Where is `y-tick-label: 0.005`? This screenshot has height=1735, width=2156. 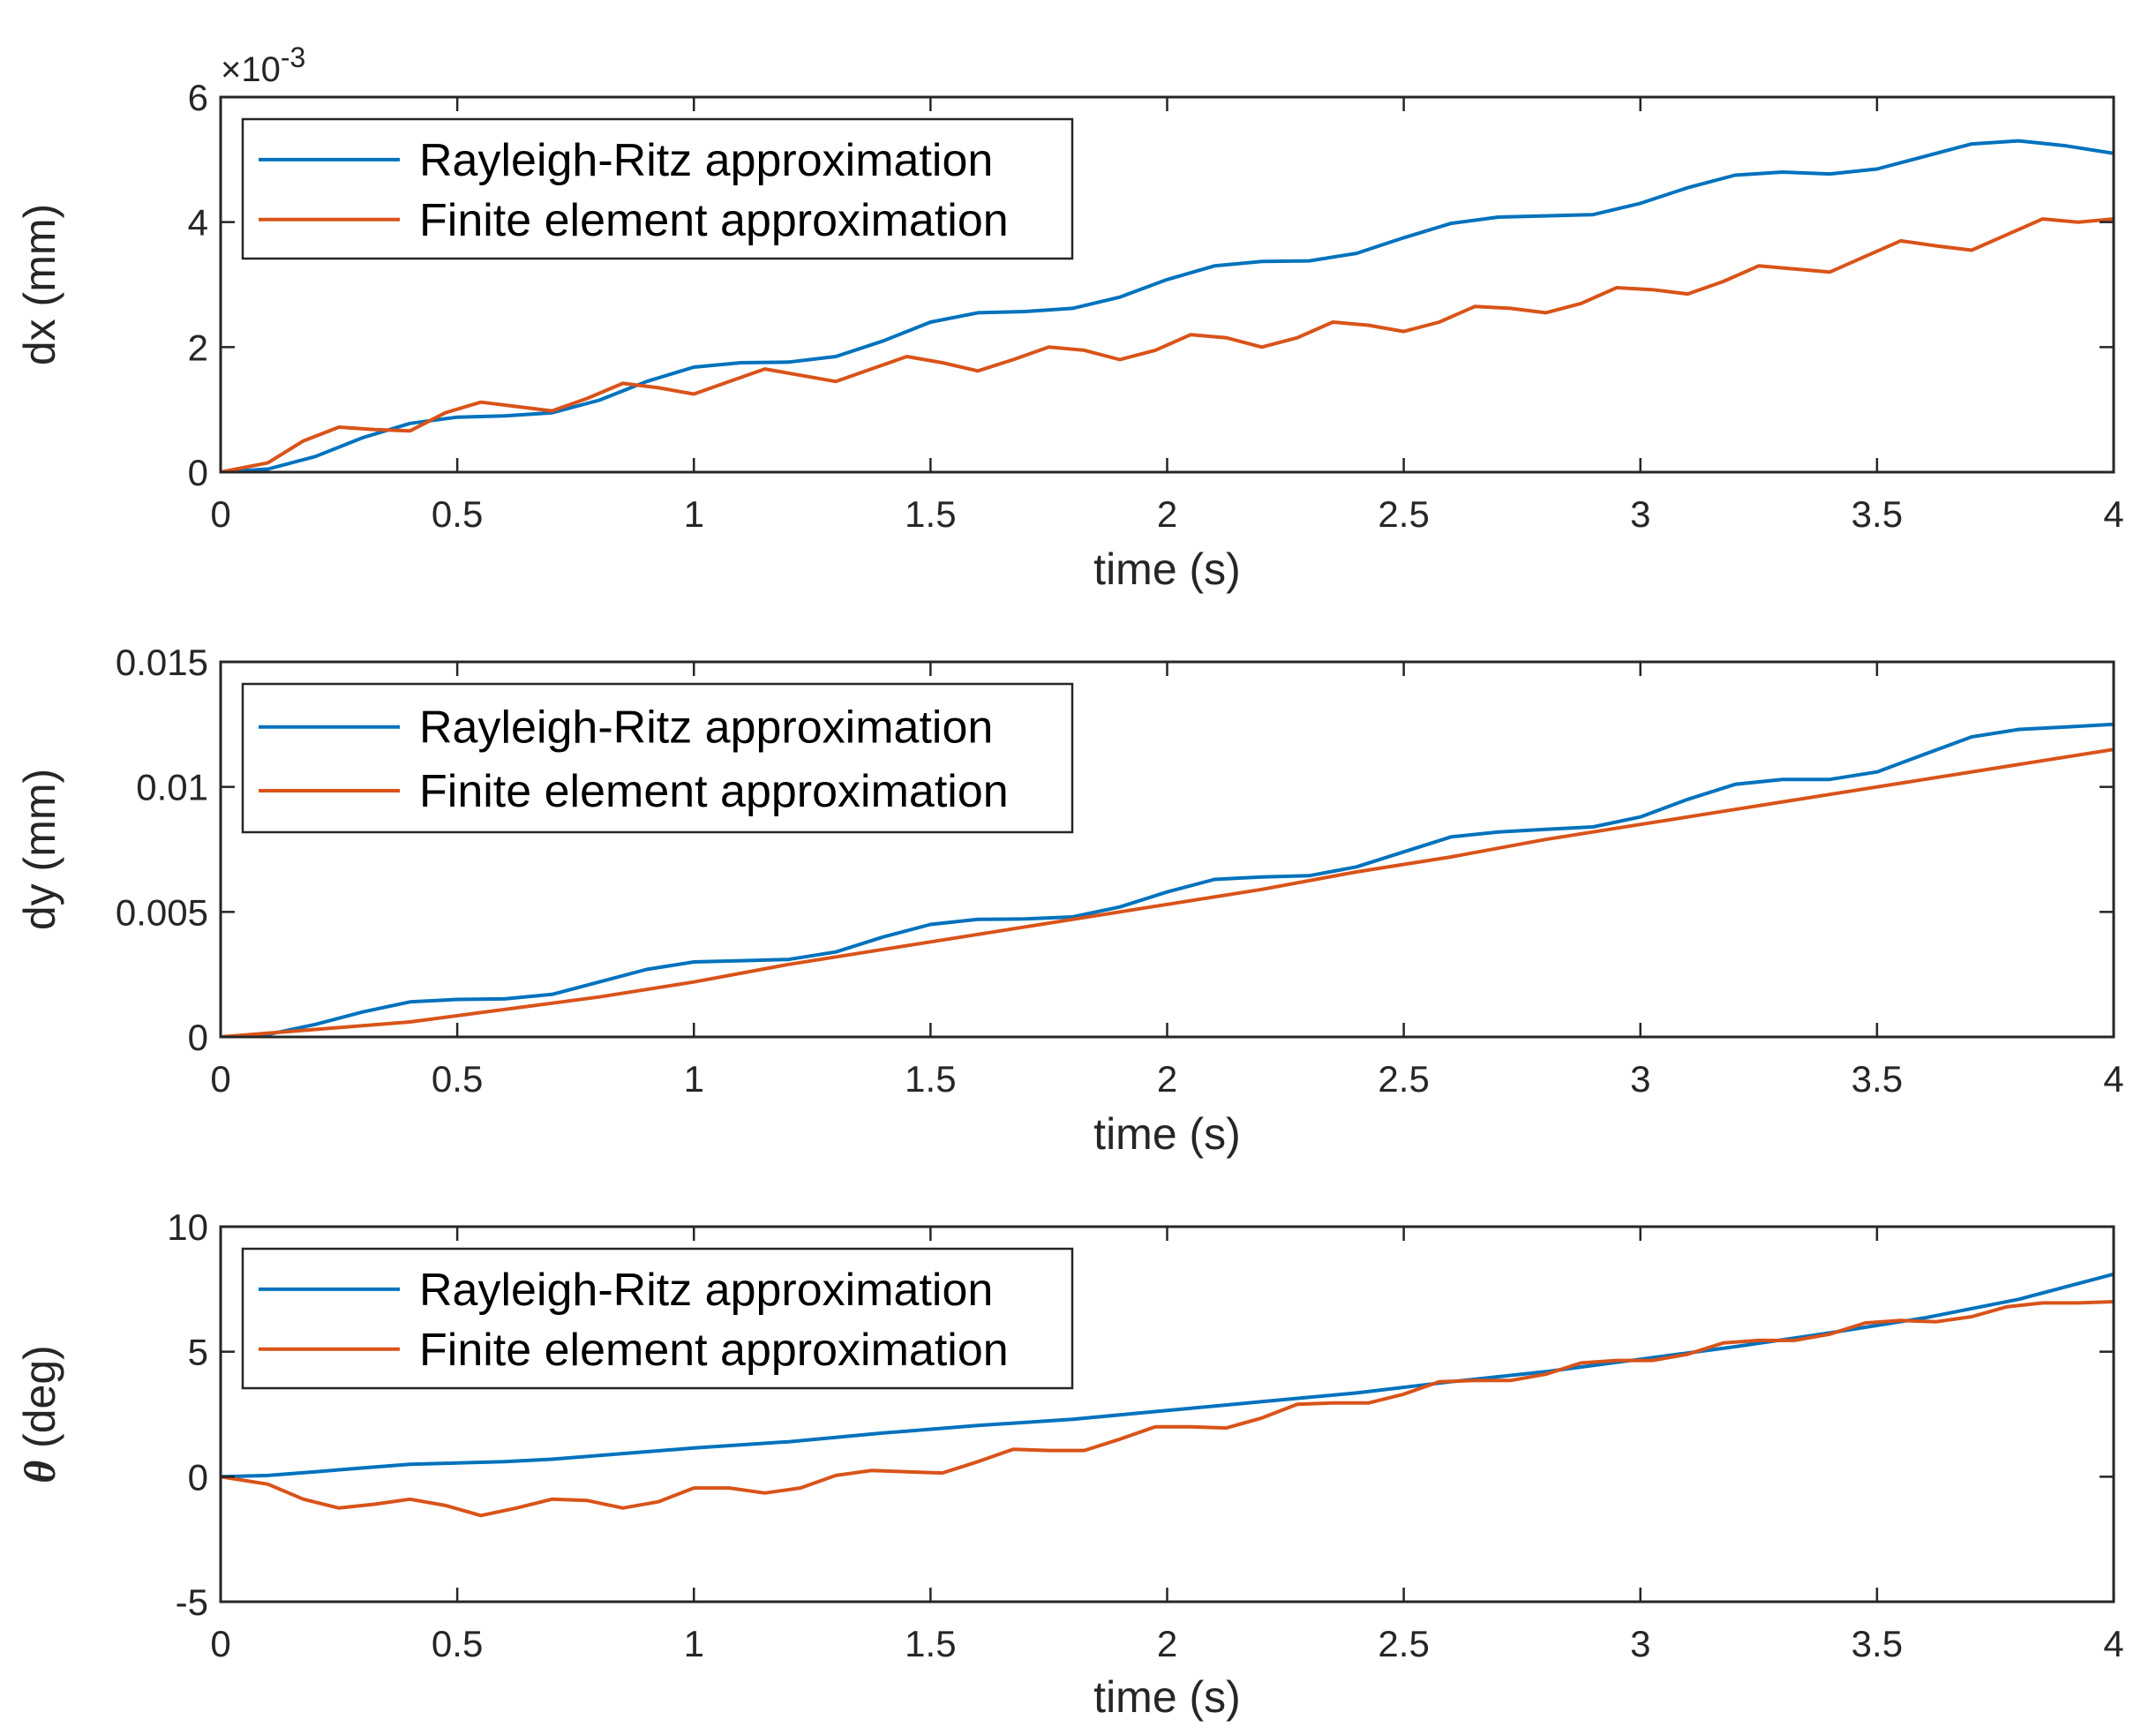 y-tick-label: 0.005 is located at coordinates (162, 912).